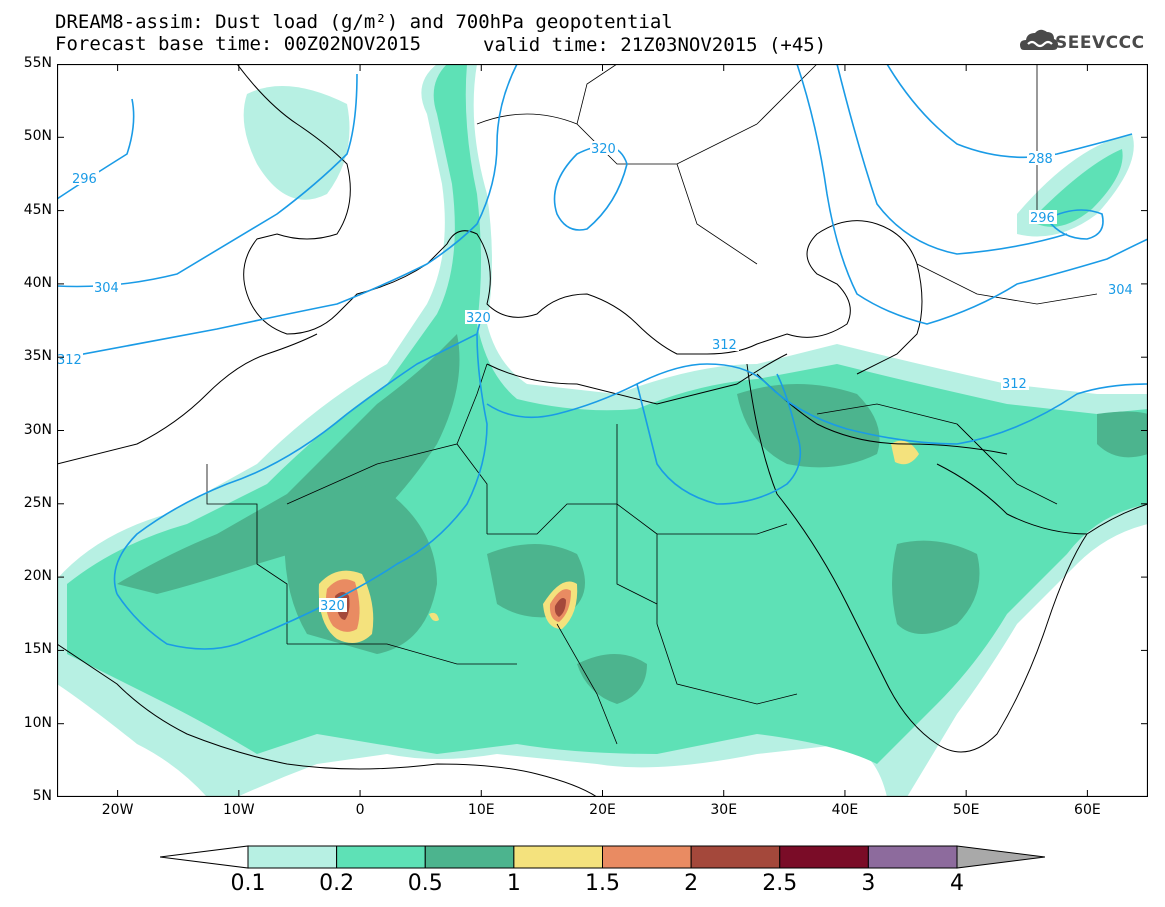  Describe the element at coordinates (957, 883) in the screenshot. I see `colorbar-level-label: 4` at that location.